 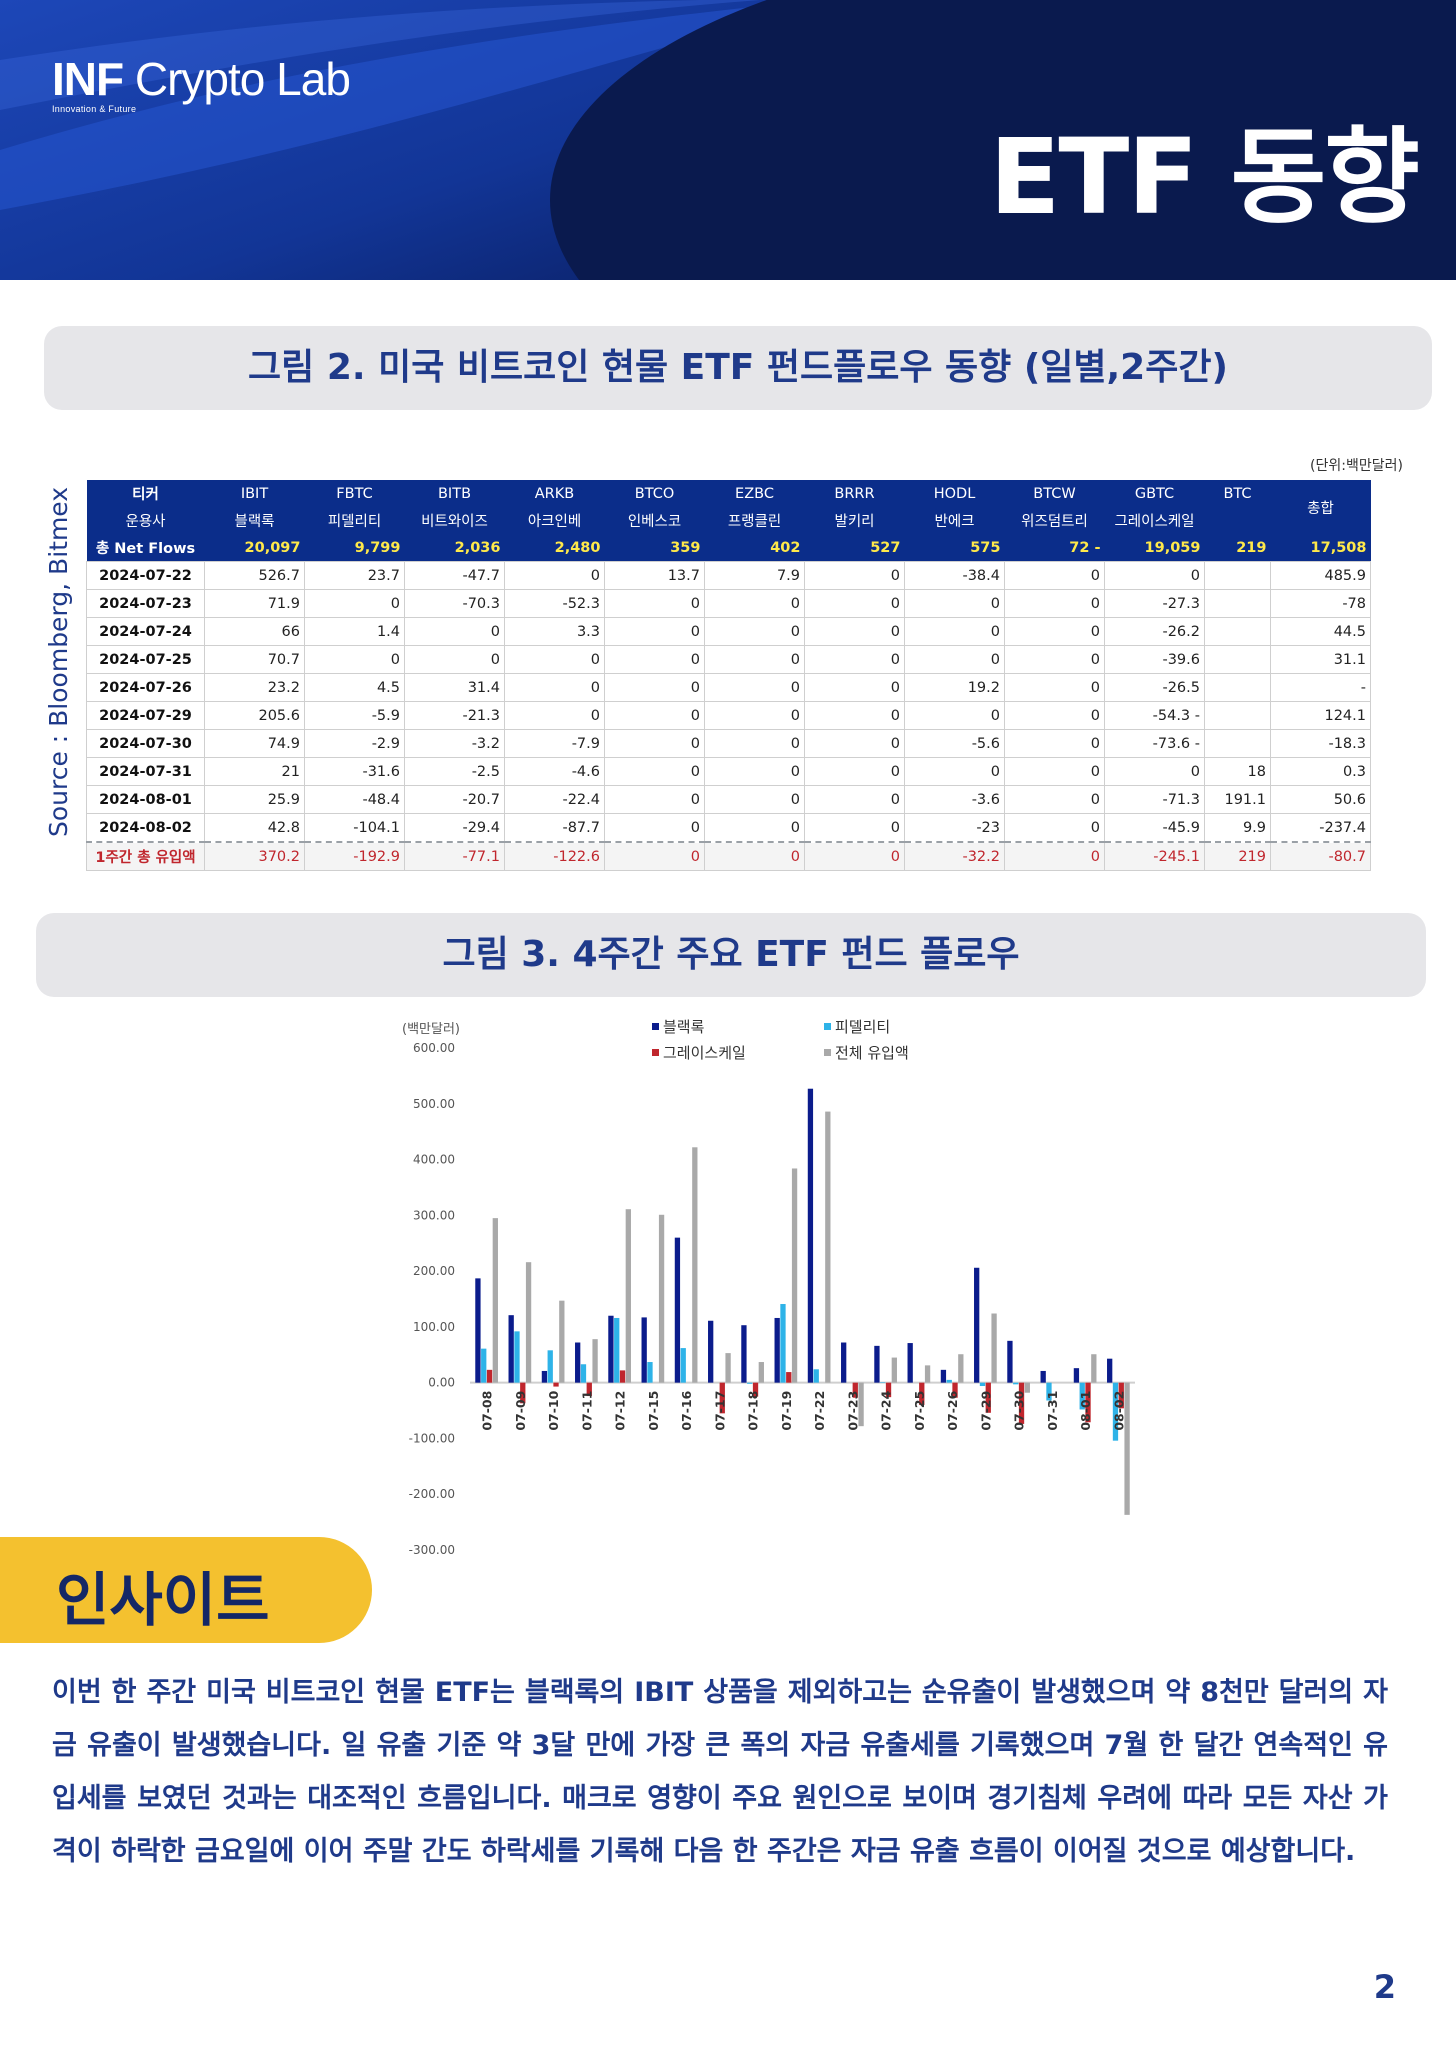 I want to click on week-total-cell: -80.7, so click(x=1320, y=856).